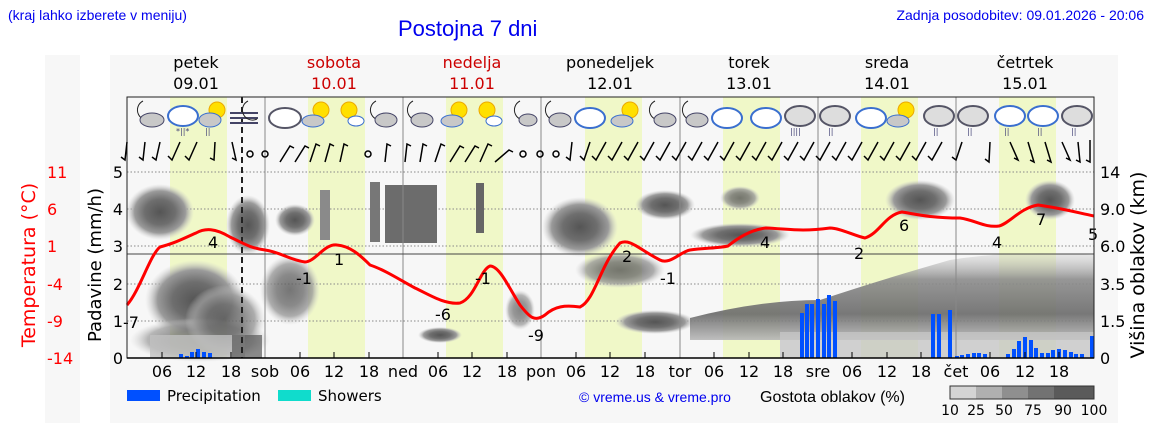  I want to click on hour-ticks, so click(610, 355).